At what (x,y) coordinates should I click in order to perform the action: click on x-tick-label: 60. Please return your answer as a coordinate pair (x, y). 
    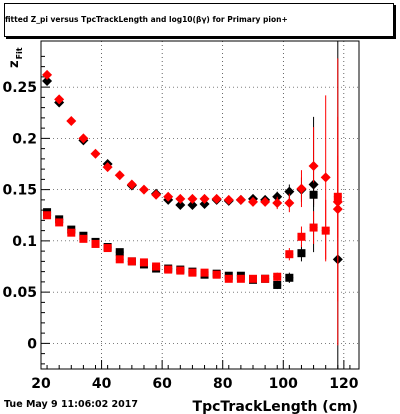
    Looking at the image, I should click on (162, 384).